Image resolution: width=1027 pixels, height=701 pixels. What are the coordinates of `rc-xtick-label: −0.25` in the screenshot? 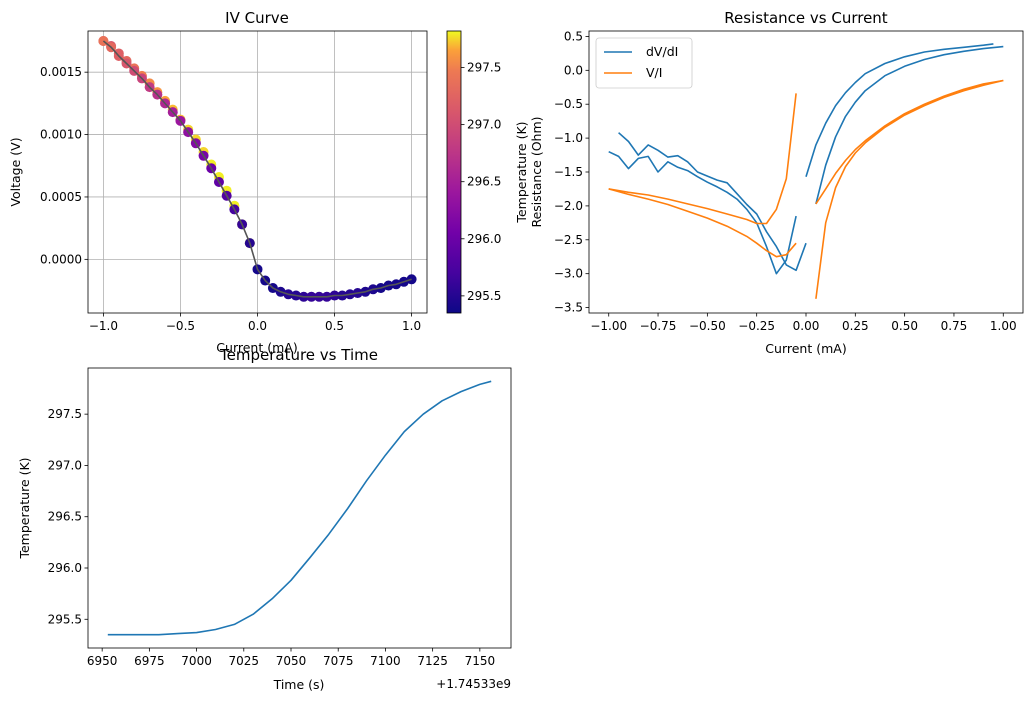 It's located at (756, 326).